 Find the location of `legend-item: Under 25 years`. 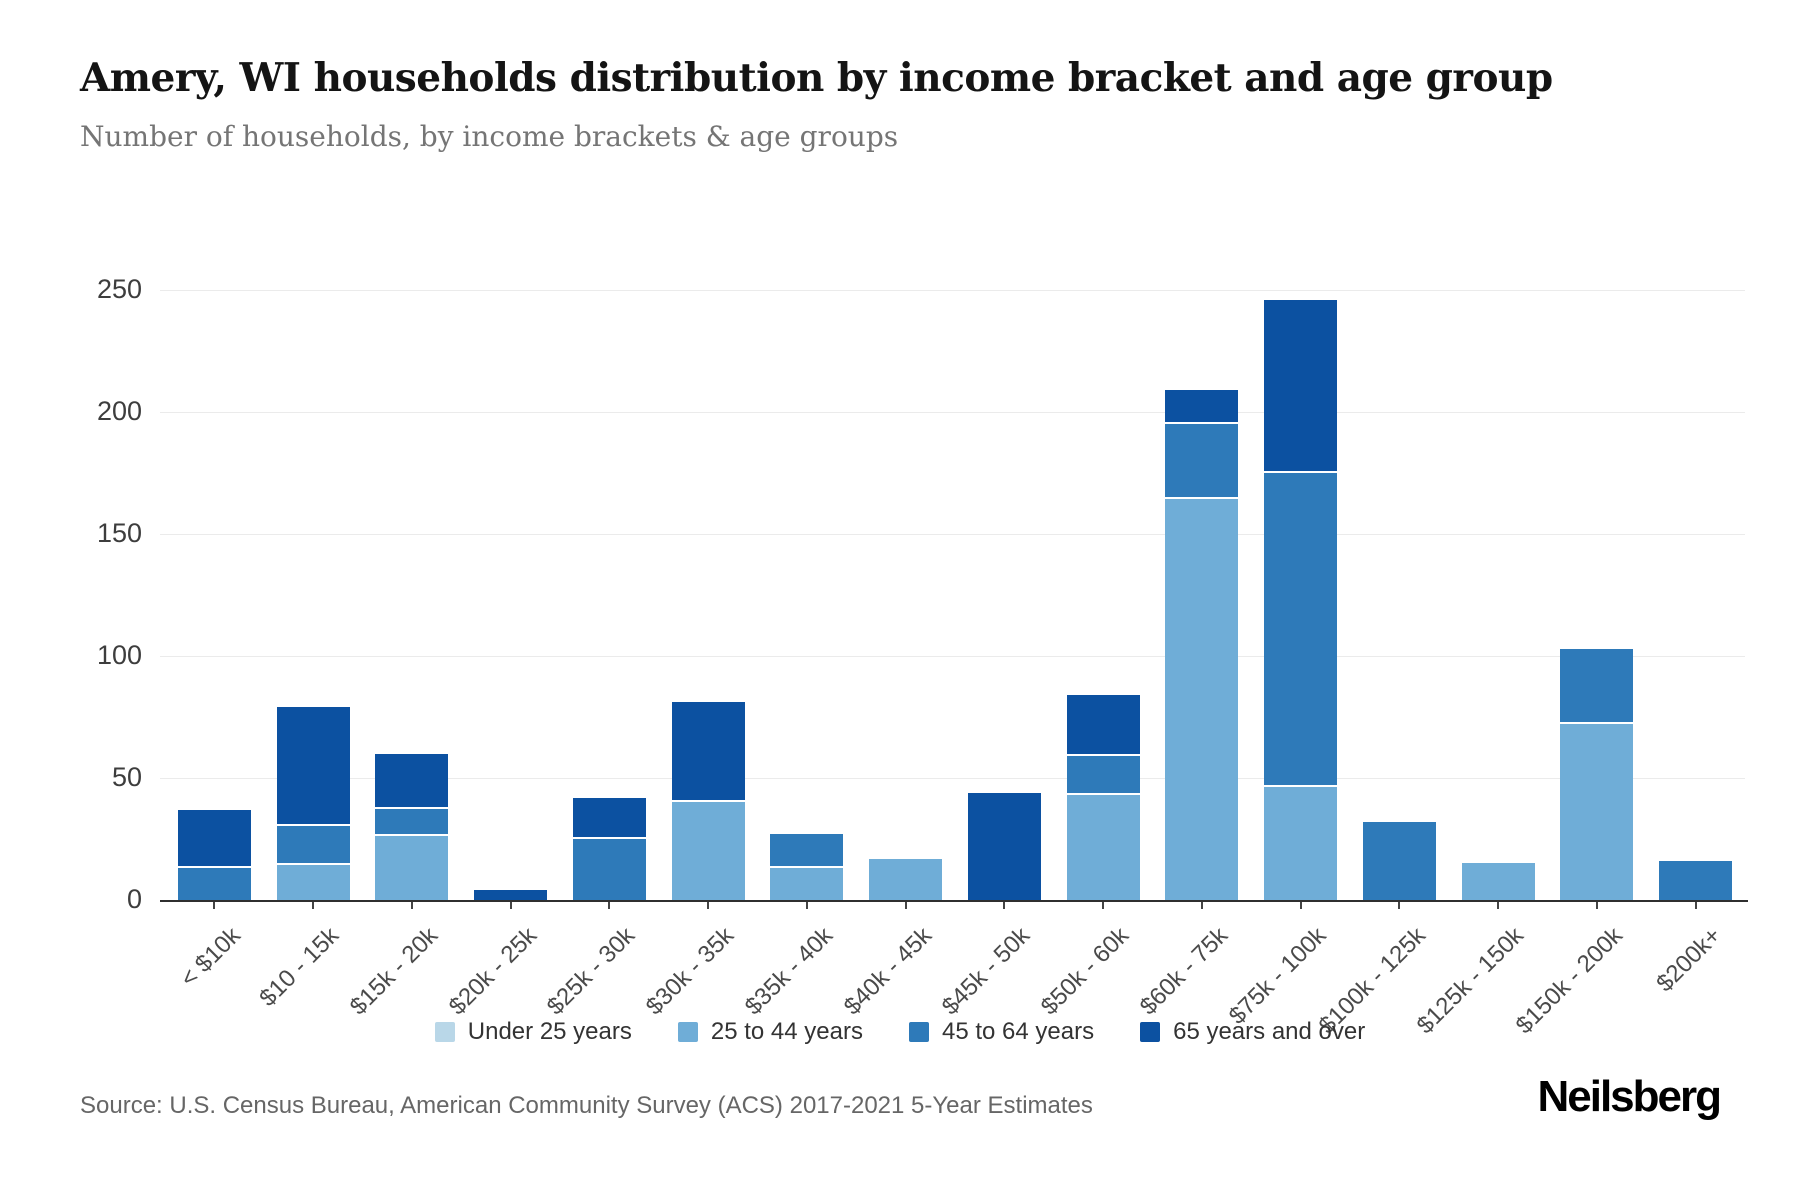

legend-item: Under 25 years is located at coordinates (533, 1032).